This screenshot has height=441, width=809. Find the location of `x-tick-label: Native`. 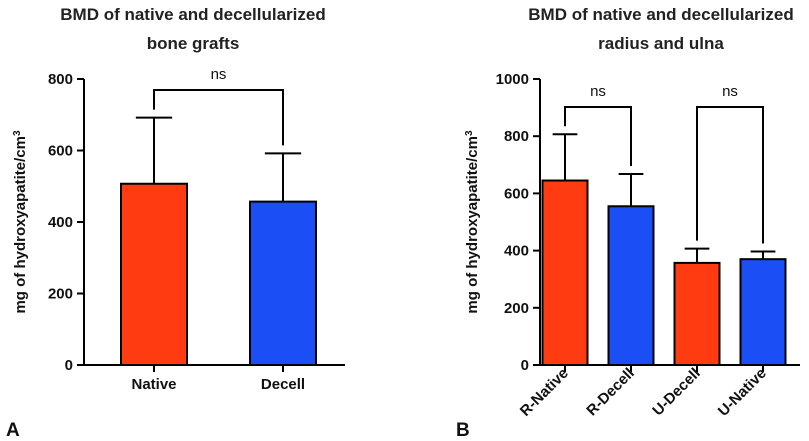

x-tick-label: Native is located at coordinates (153, 384).